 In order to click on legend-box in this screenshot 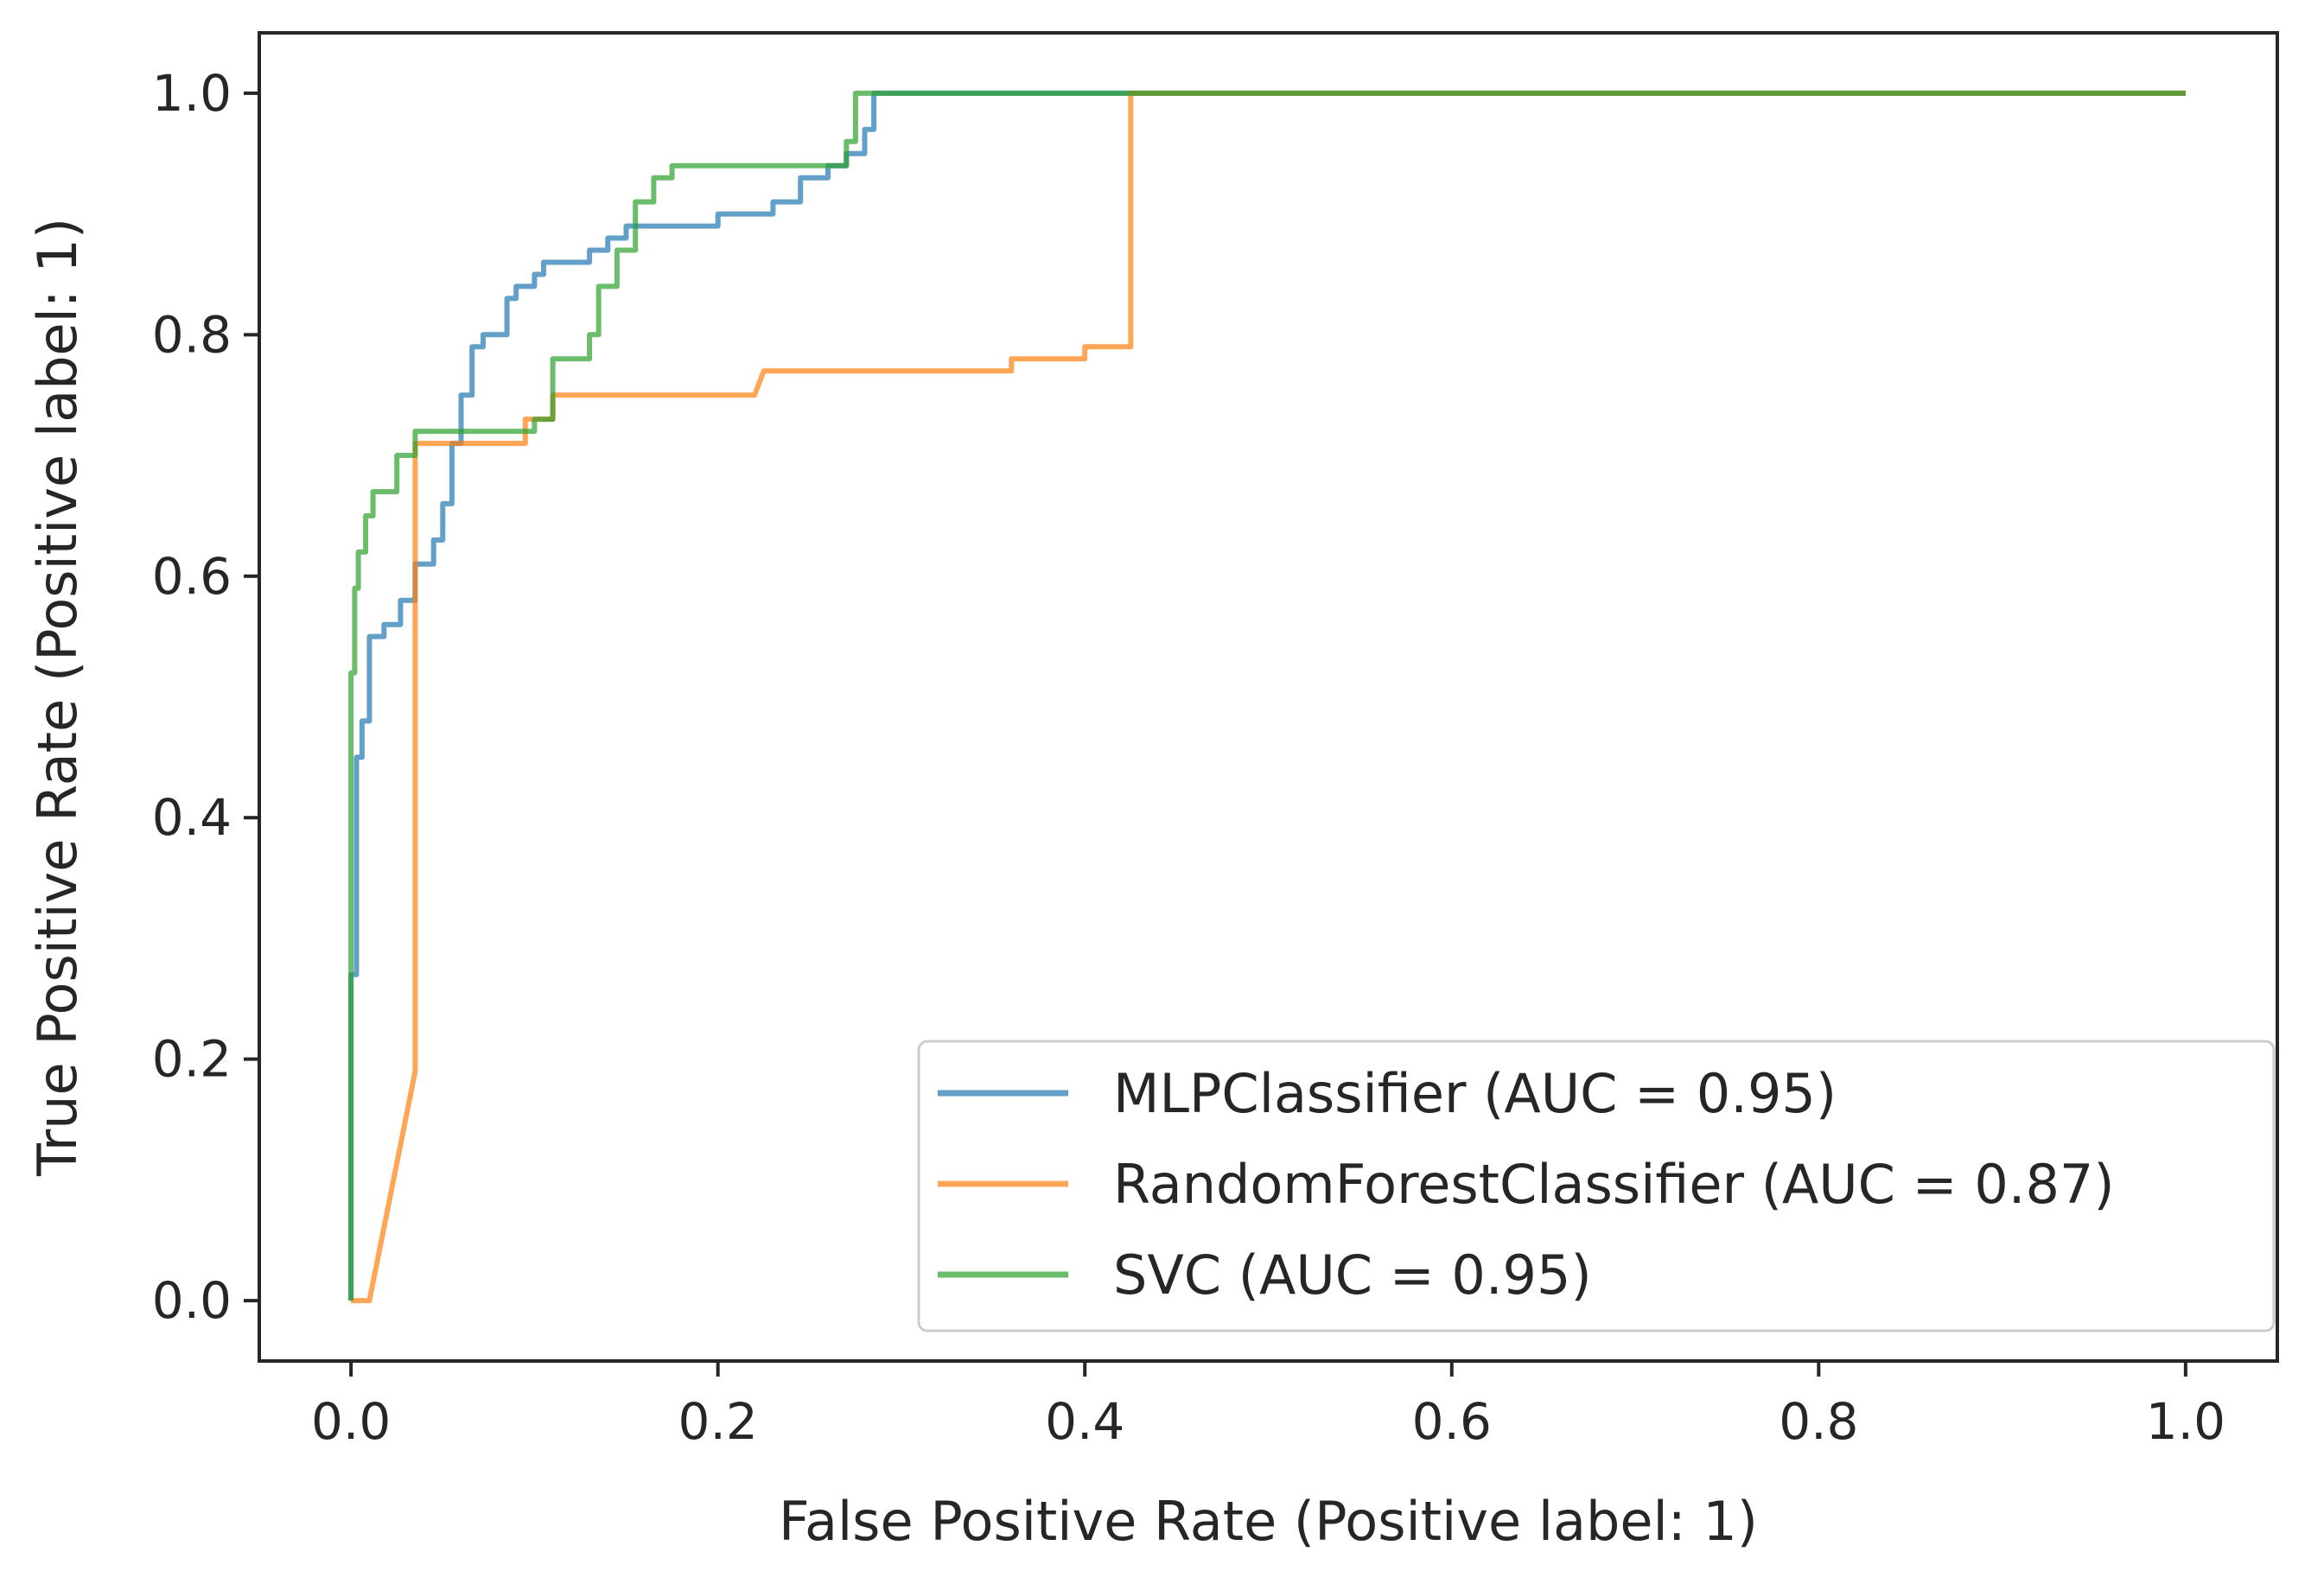, I will do `click(1597, 1186)`.